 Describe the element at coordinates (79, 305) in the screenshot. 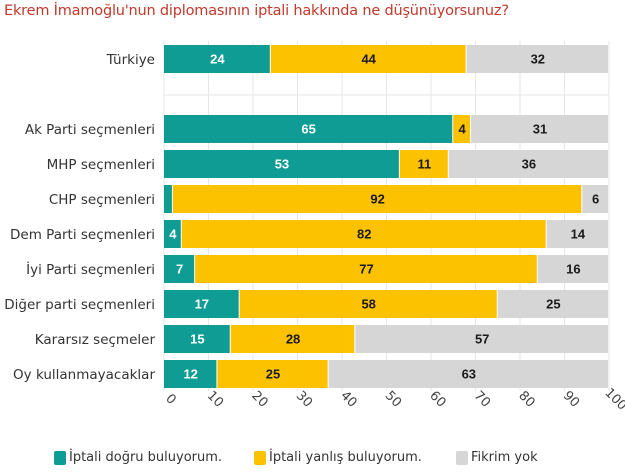

I see `category-label: Diğer parti seçmenleri` at that location.